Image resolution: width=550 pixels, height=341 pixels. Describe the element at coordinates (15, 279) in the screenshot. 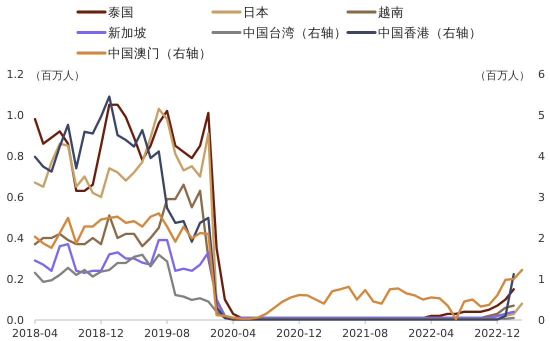

I see `y-tick-label: 0.2` at that location.